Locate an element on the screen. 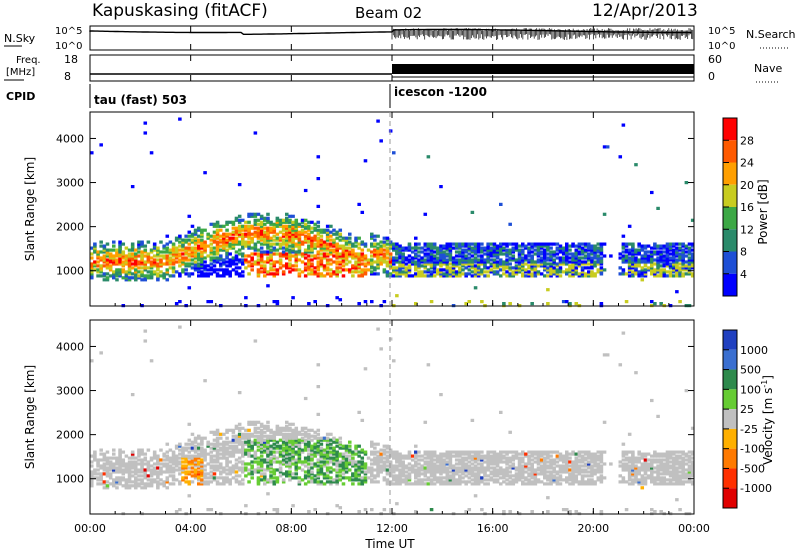 The image size is (800, 558). nave-tick-top: 60 is located at coordinates (715, 59).